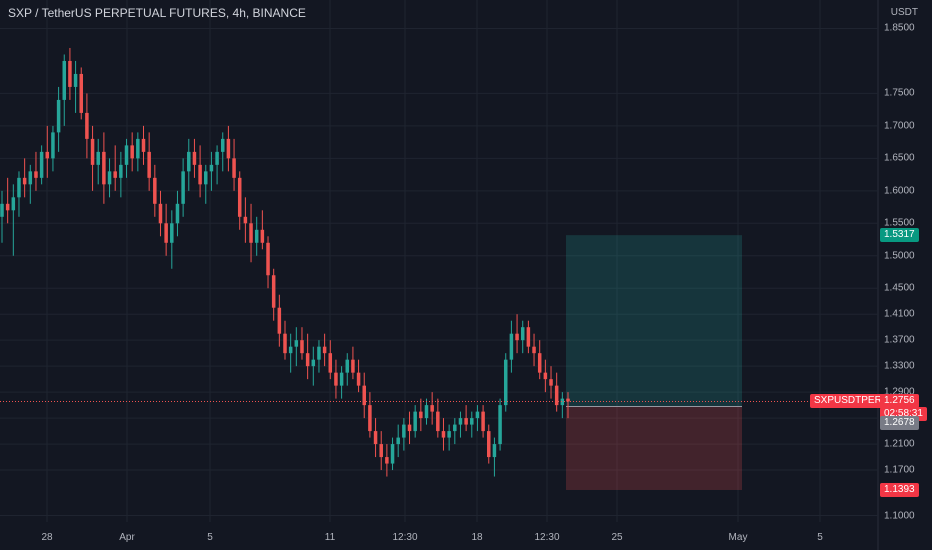 This screenshot has width=932, height=550. I want to click on time-tick-label: 11, so click(330, 537).